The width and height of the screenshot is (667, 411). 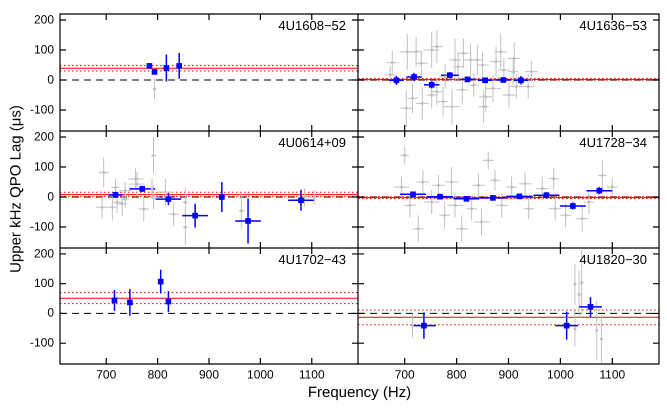 I want to click on y-axis-title: Upper kHz QPO Lag (μs), so click(x=16, y=189).